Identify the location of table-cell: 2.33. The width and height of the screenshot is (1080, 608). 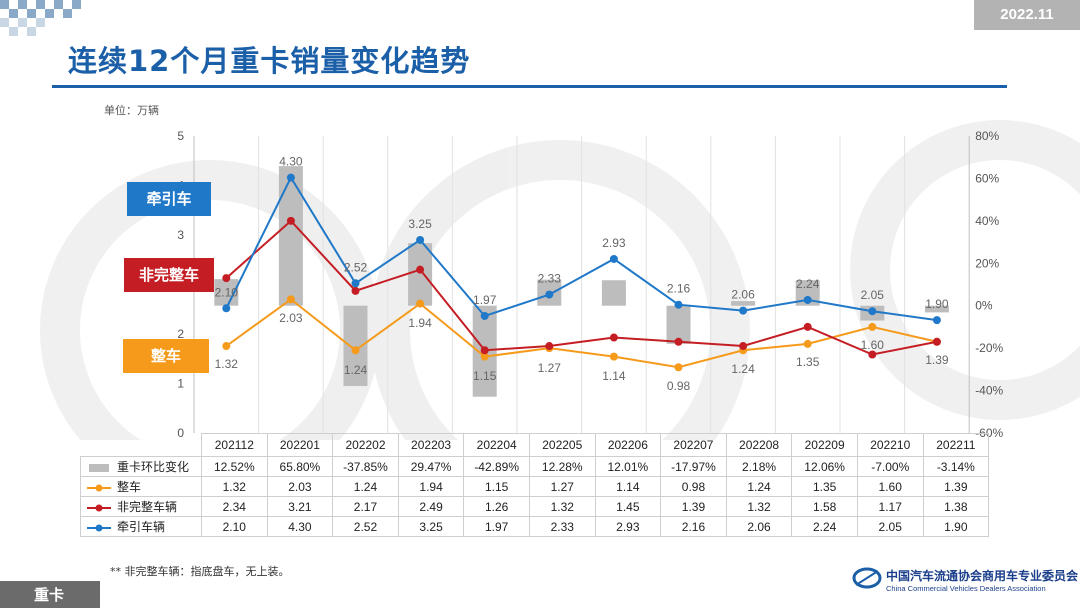
(562, 526).